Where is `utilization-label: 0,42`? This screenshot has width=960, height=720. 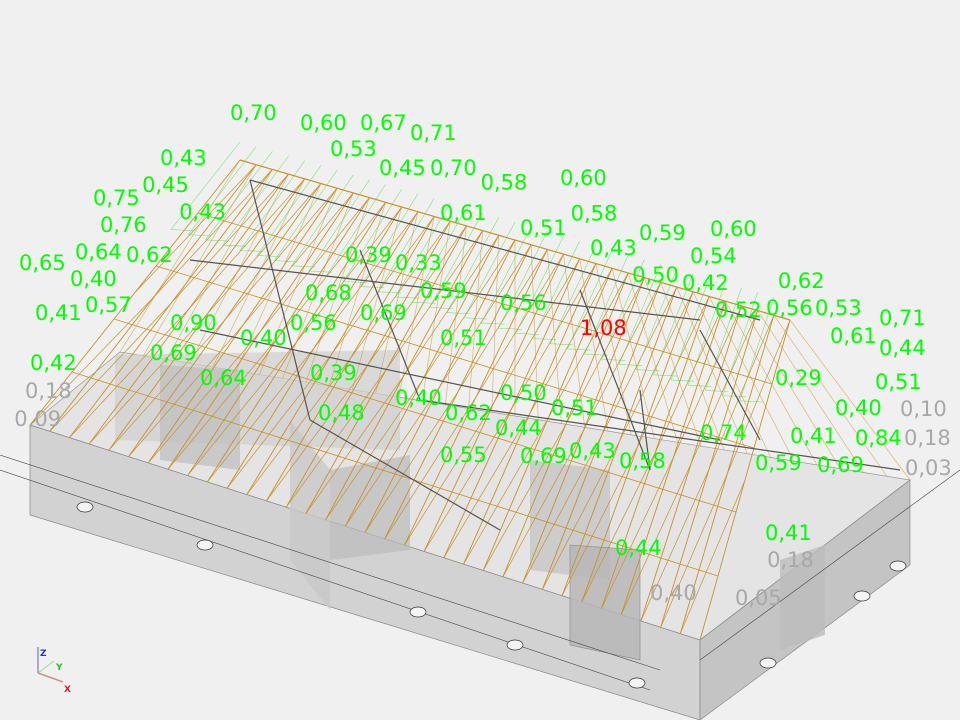
utilization-label: 0,42 is located at coordinates (705, 283).